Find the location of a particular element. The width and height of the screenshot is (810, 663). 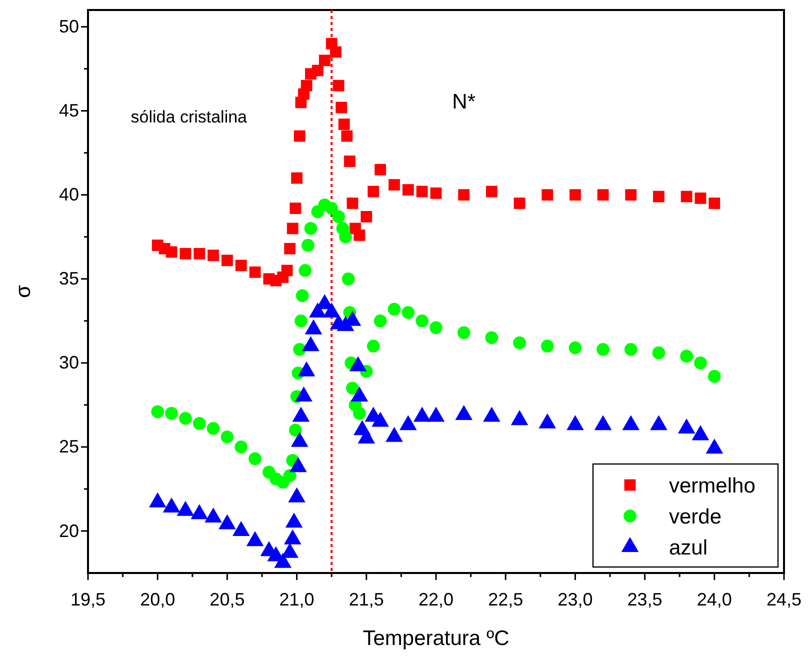

y-axis-title: σ is located at coordinates (23, 291).